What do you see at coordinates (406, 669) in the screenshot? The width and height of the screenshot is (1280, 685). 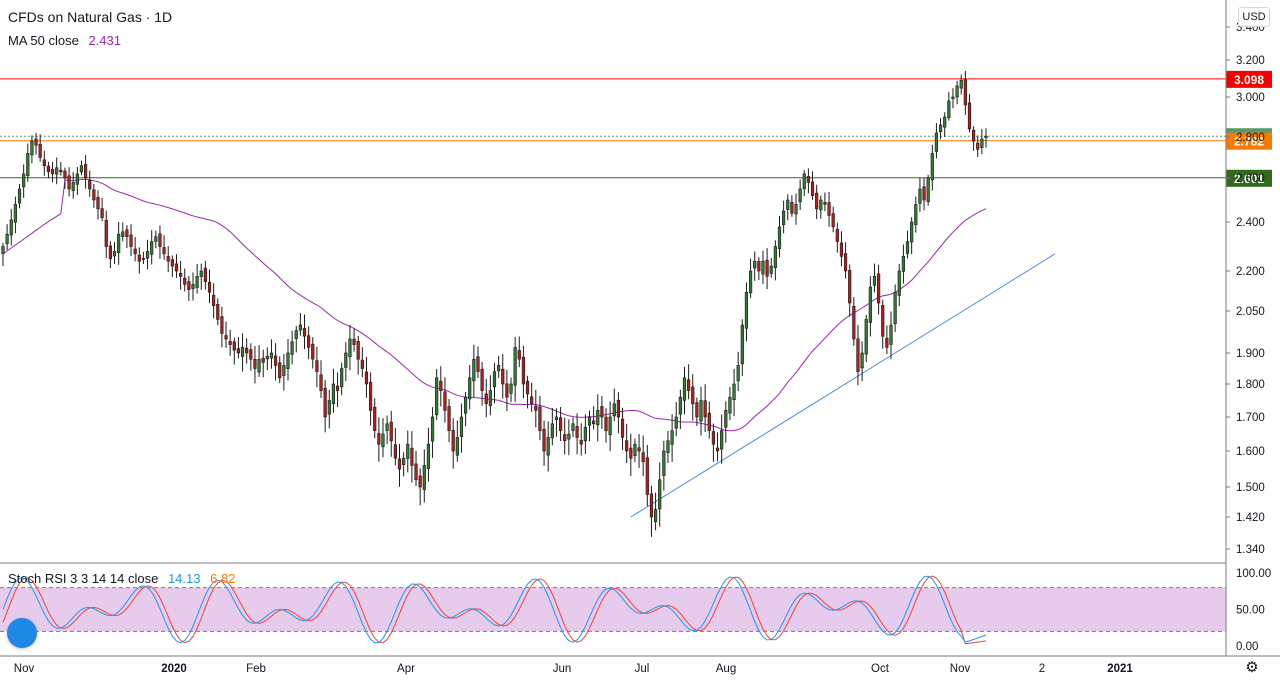 I see `time-tick-label: Apr` at bounding box center [406, 669].